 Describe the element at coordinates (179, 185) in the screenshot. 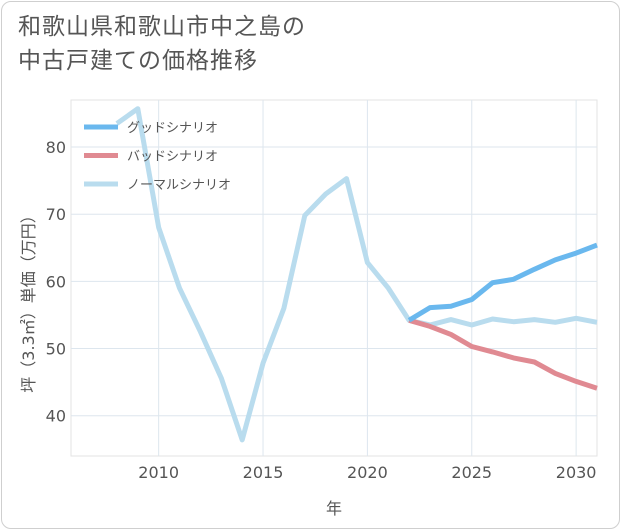

I see `legend-label: ノーマルシナリオ` at that location.